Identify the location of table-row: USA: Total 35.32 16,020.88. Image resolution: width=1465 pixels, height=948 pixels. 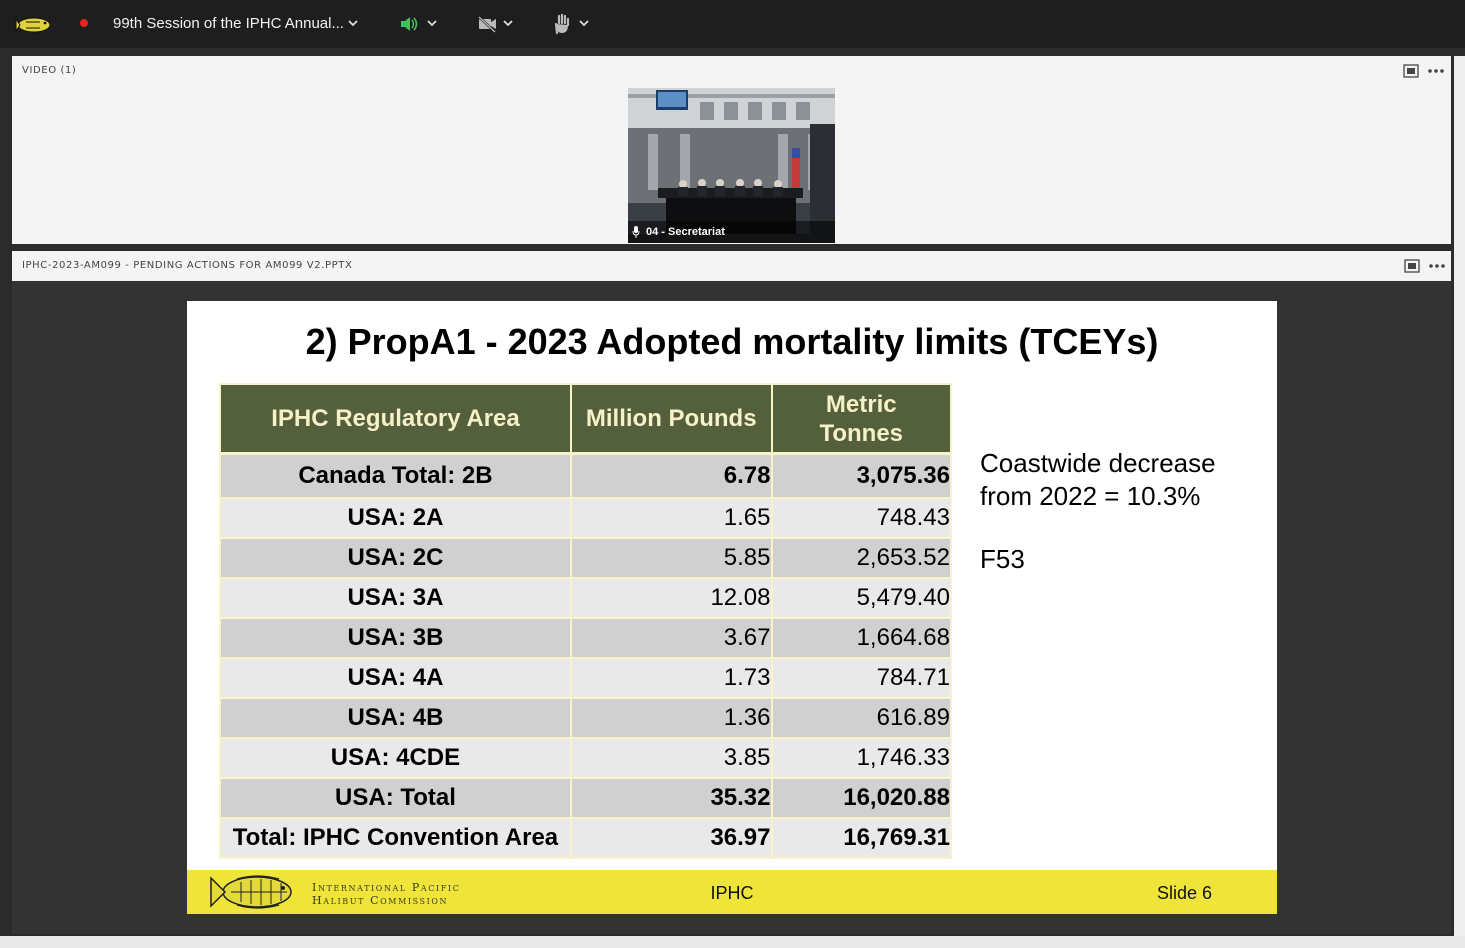
(585, 798).